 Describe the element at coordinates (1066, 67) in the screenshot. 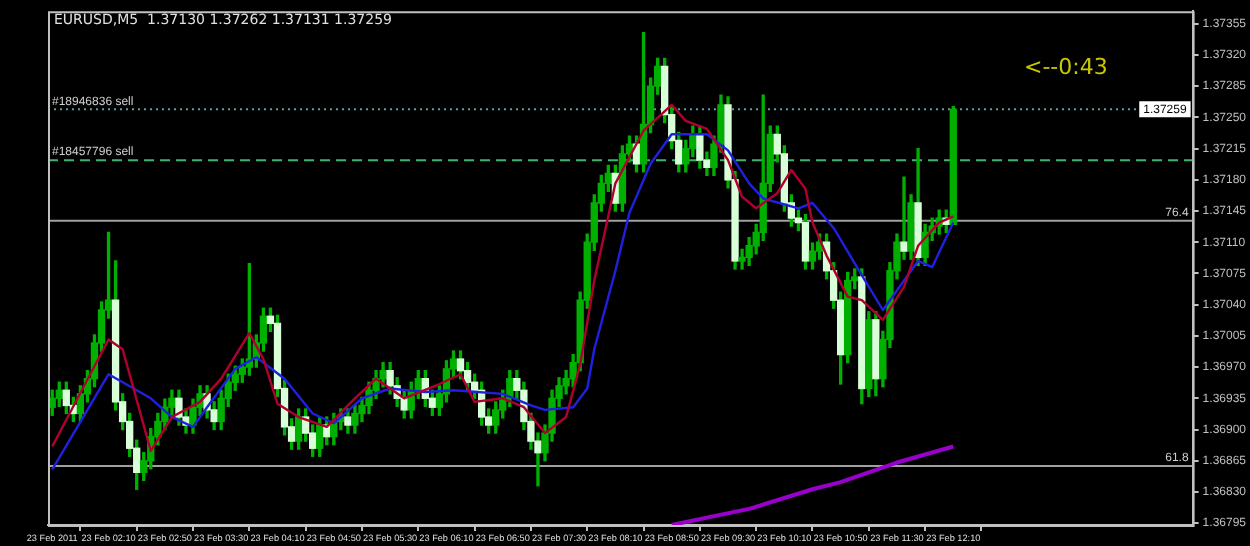

I see `annotation: <--0:43` at that location.